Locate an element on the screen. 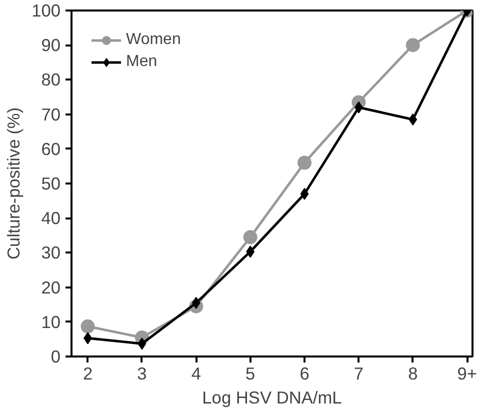 This screenshot has height=410, width=484. x-tick-label: 7 is located at coordinates (359, 374).